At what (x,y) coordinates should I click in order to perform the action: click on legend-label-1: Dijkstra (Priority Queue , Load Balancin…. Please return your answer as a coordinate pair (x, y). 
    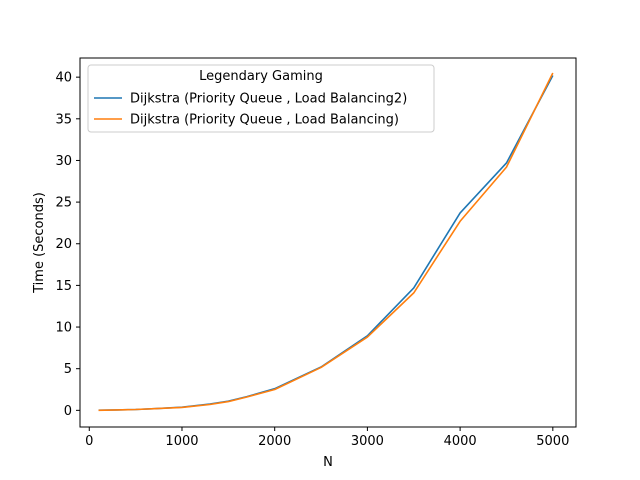
    Looking at the image, I should click on (268, 99).